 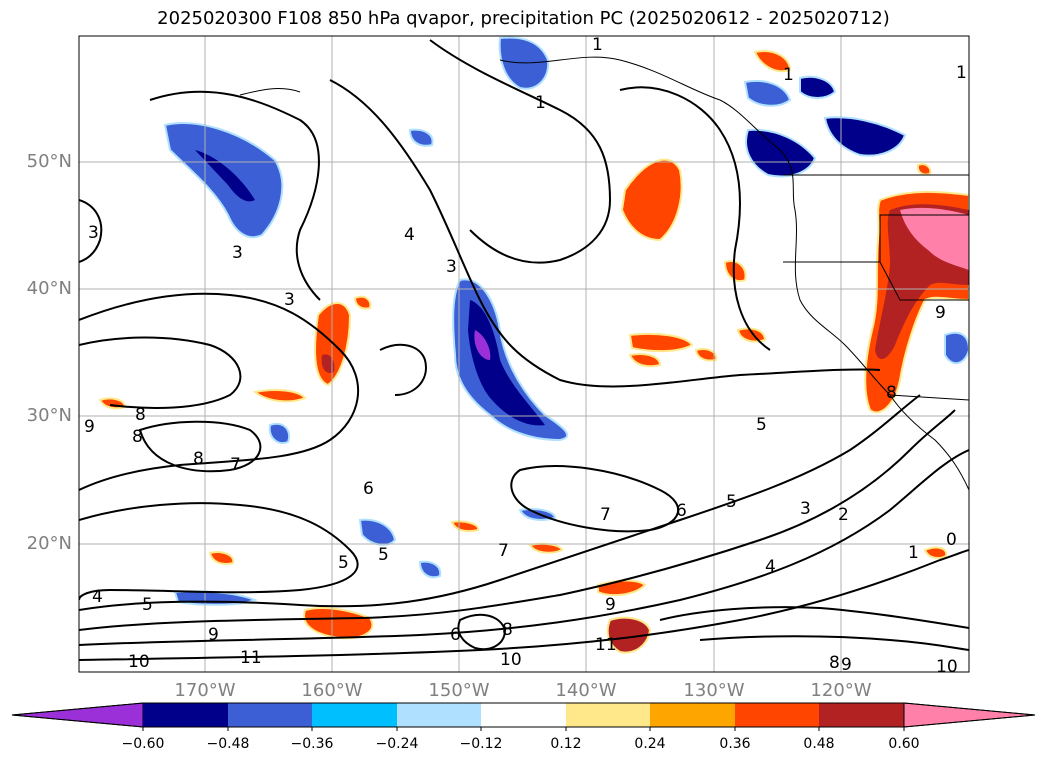 What do you see at coordinates (228, 744) in the screenshot?
I see `colorbar-tick-label: −0.48` at bounding box center [228, 744].